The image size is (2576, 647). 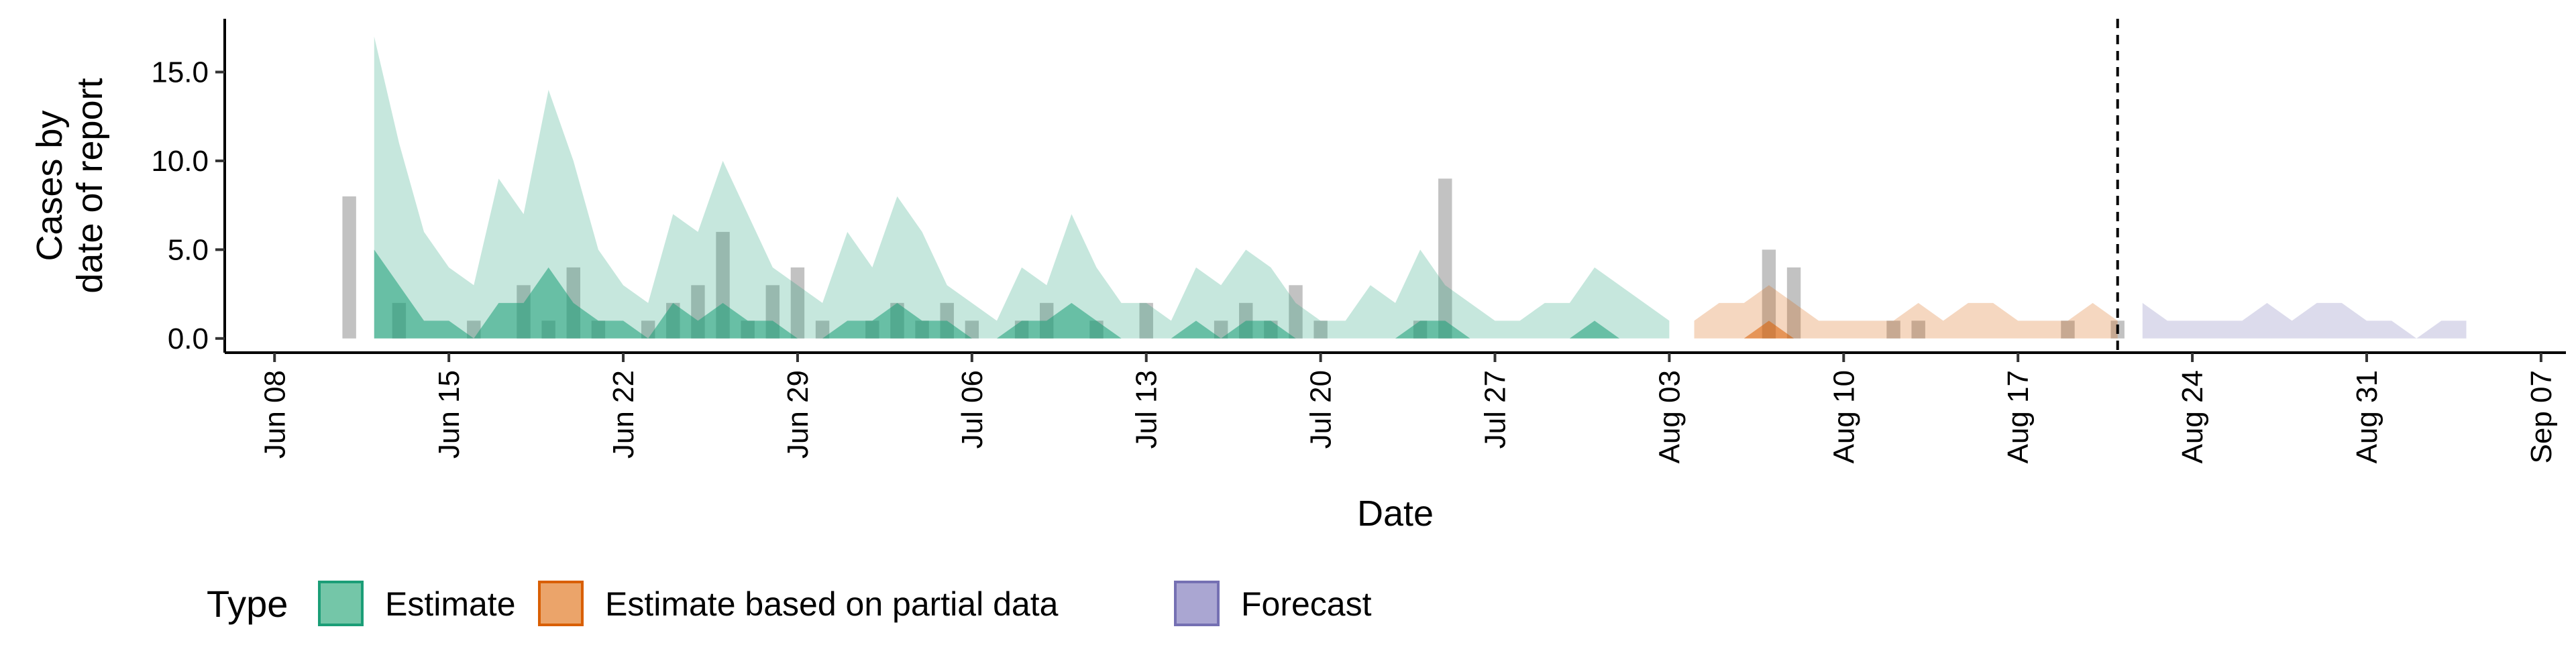 I want to click on x-axis-title: Date, so click(x=1395, y=513).